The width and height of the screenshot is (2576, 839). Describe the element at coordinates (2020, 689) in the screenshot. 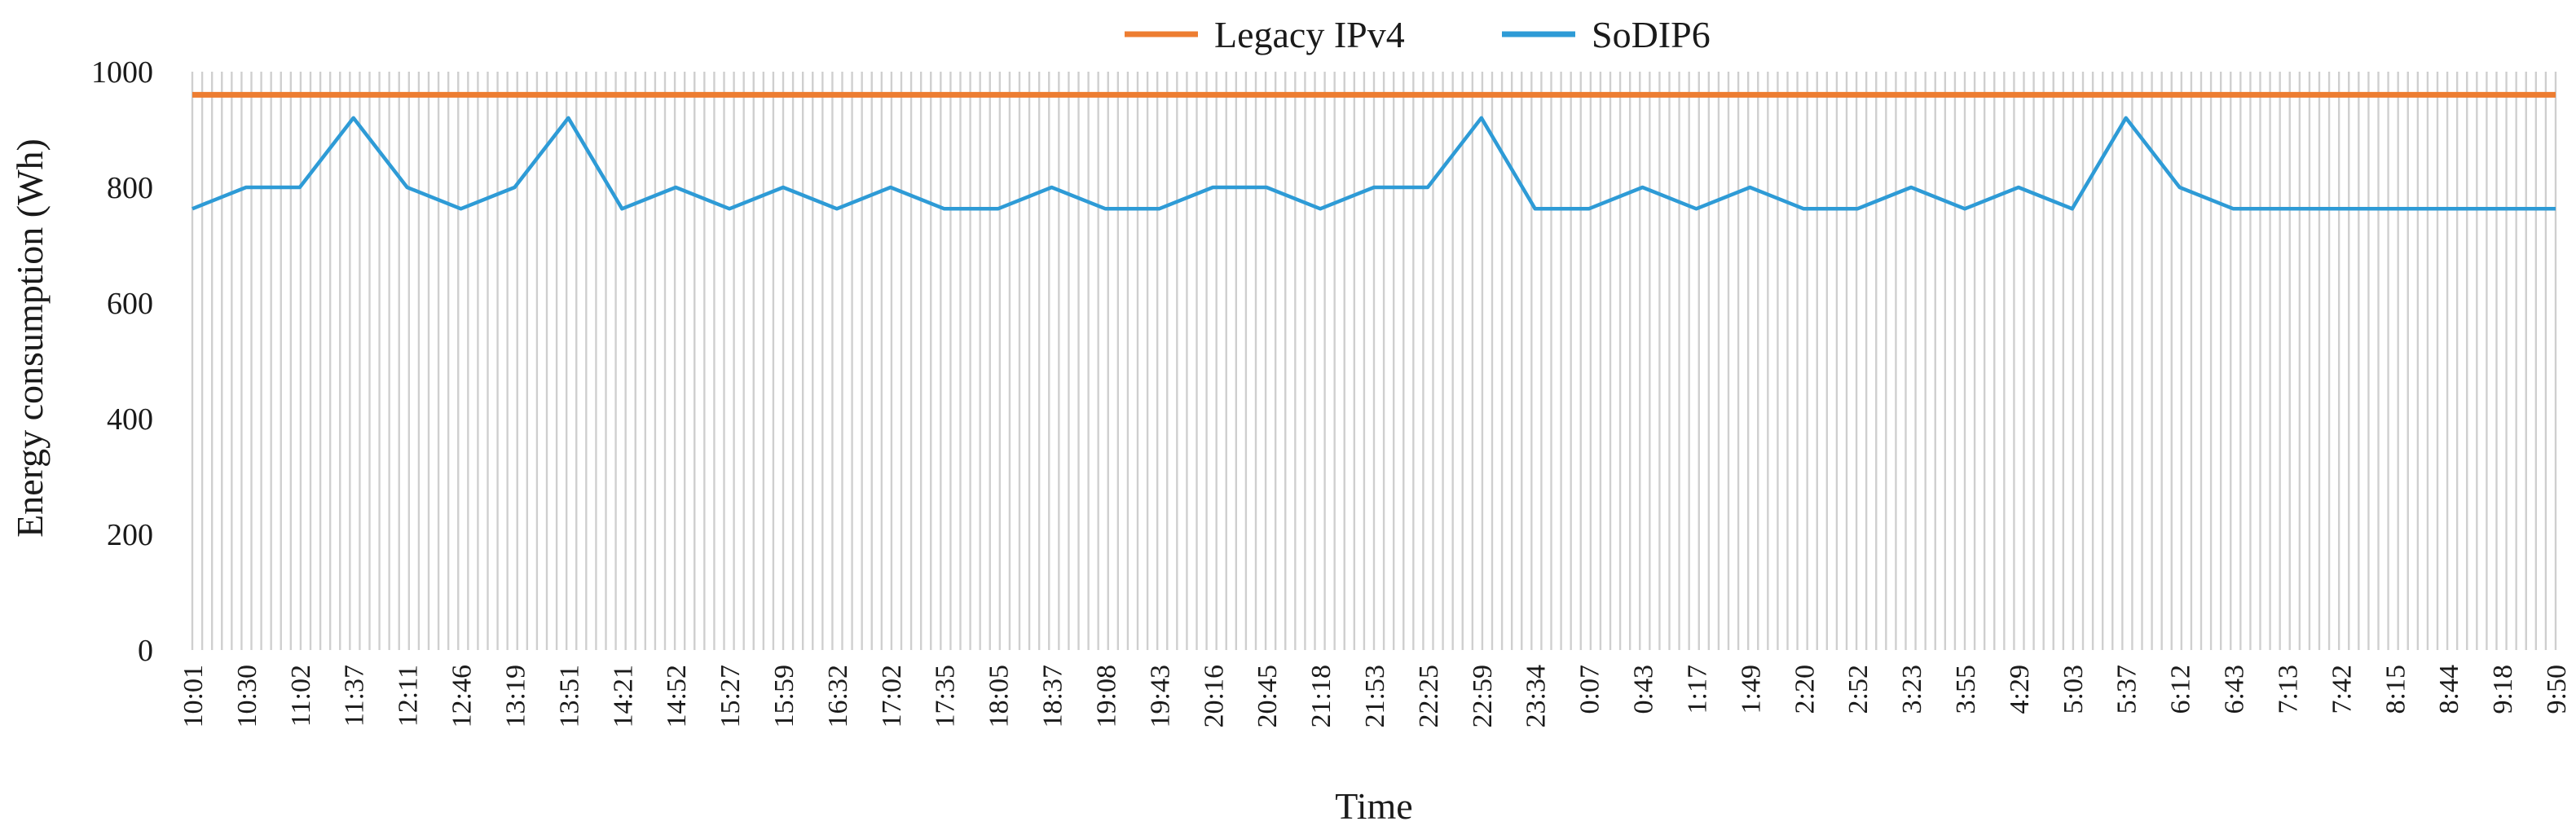

I see `x-tick-label: 4:29` at that location.